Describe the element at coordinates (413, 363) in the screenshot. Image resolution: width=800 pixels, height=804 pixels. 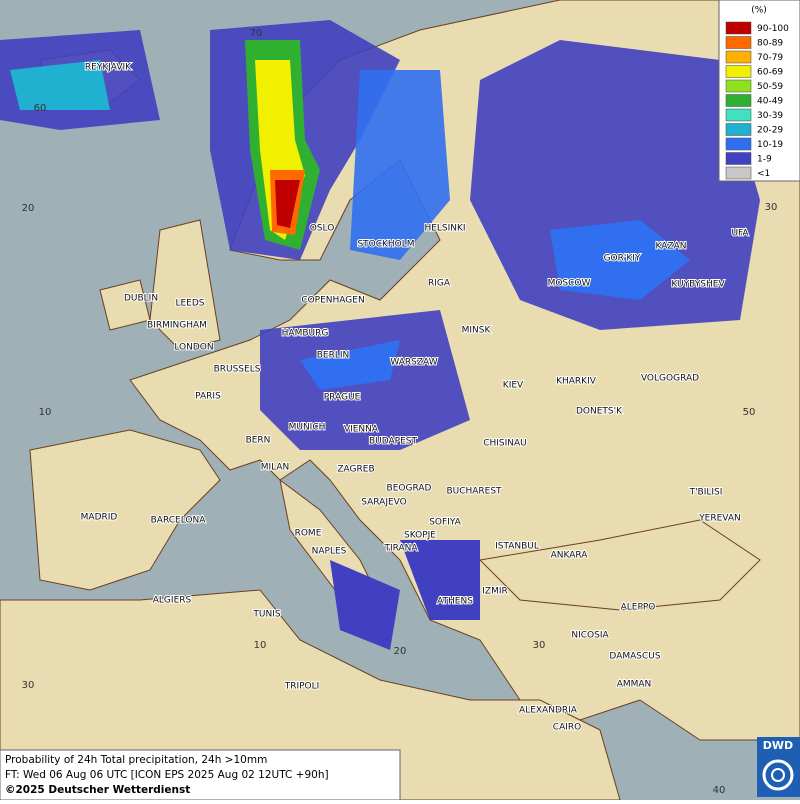
I see `city-label: WARSZAW` at that location.